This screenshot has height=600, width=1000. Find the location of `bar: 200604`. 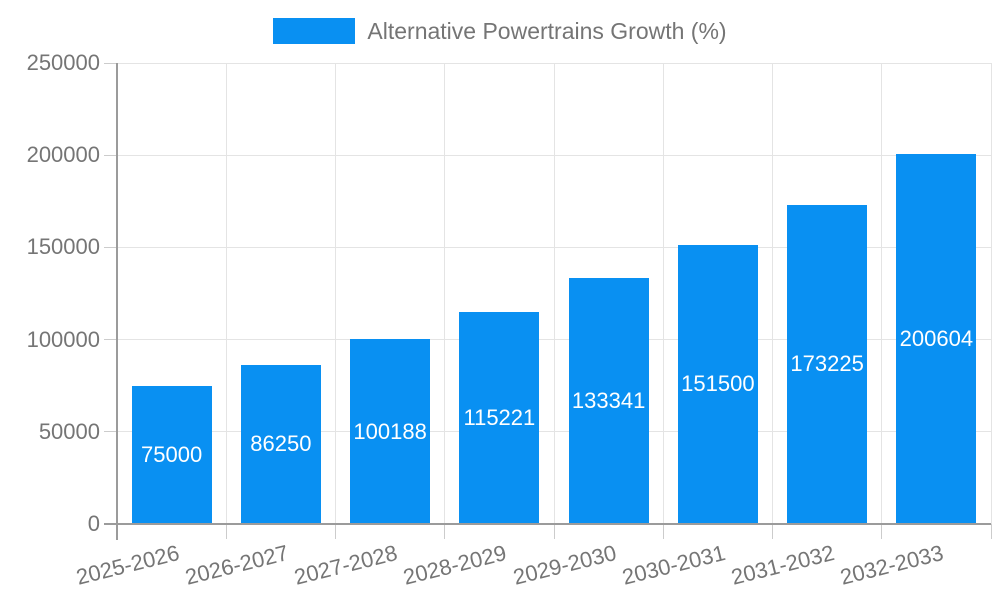

bar: 200604 is located at coordinates (936, 339).